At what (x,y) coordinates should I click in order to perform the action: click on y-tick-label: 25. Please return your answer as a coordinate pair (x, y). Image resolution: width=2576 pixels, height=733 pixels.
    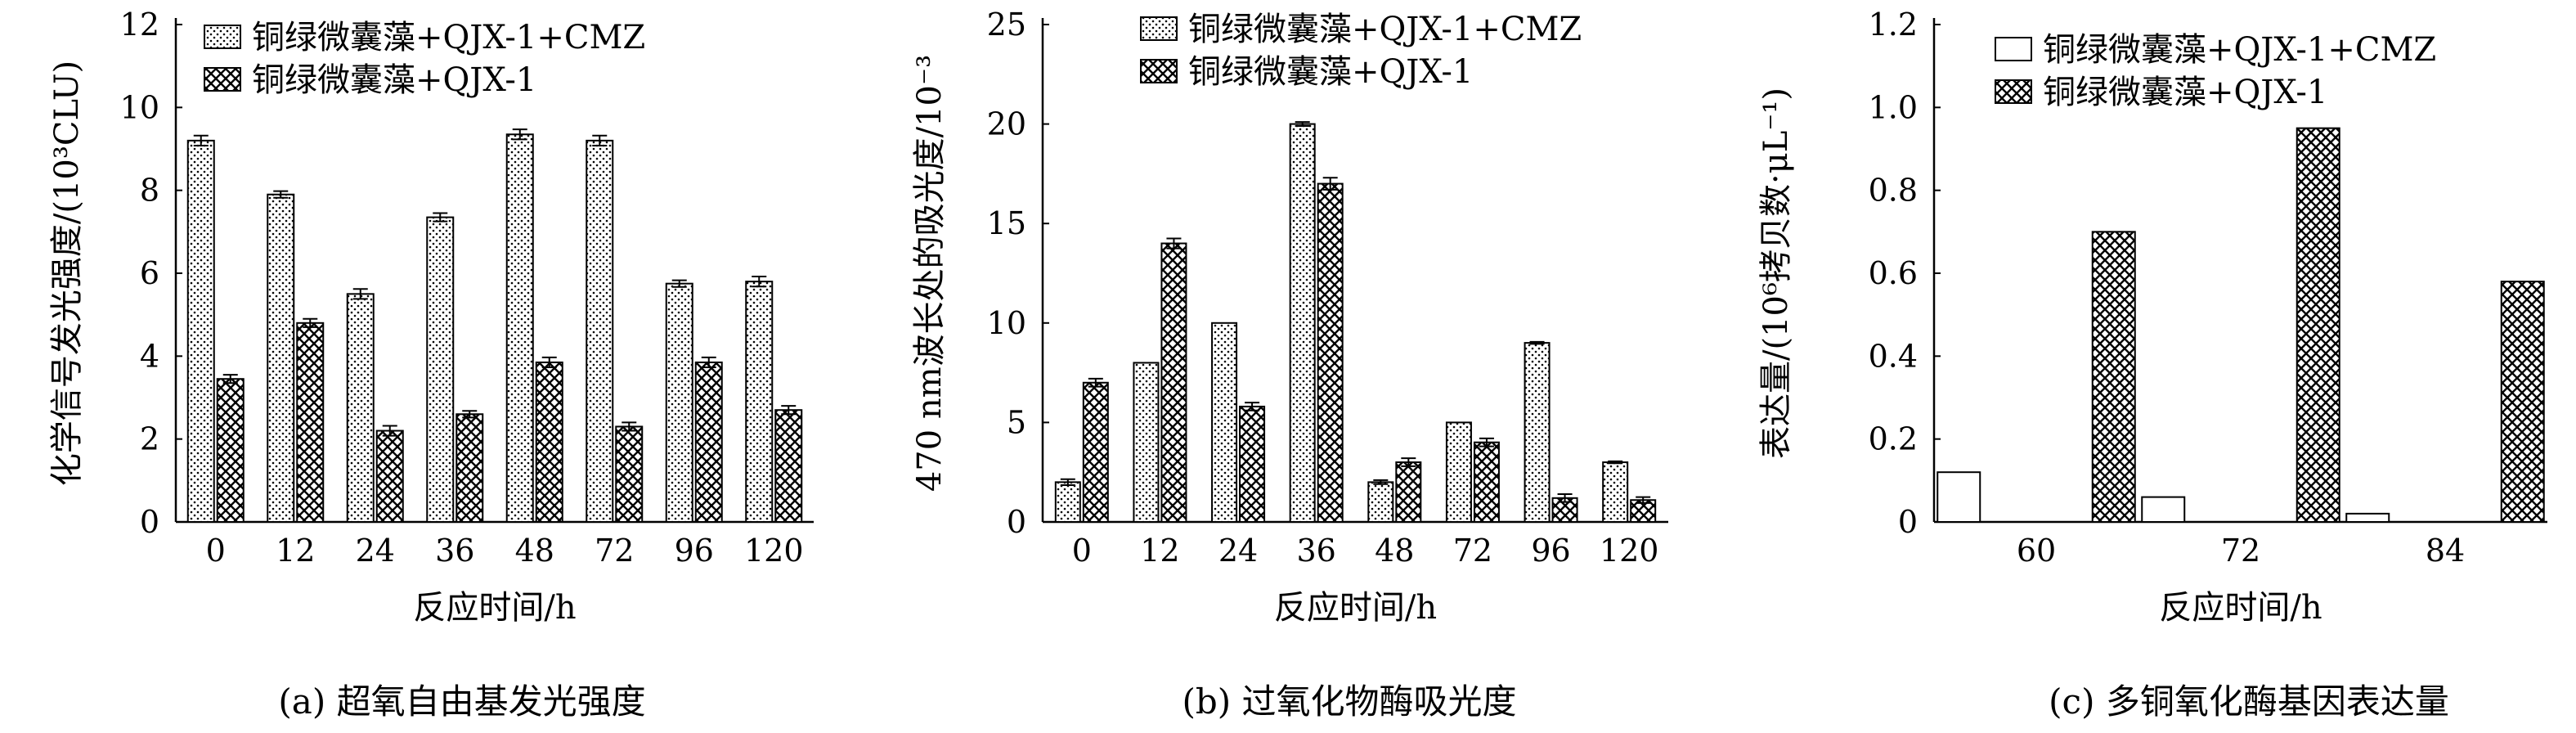
    Looking at the image, I should click on (1006, 25).